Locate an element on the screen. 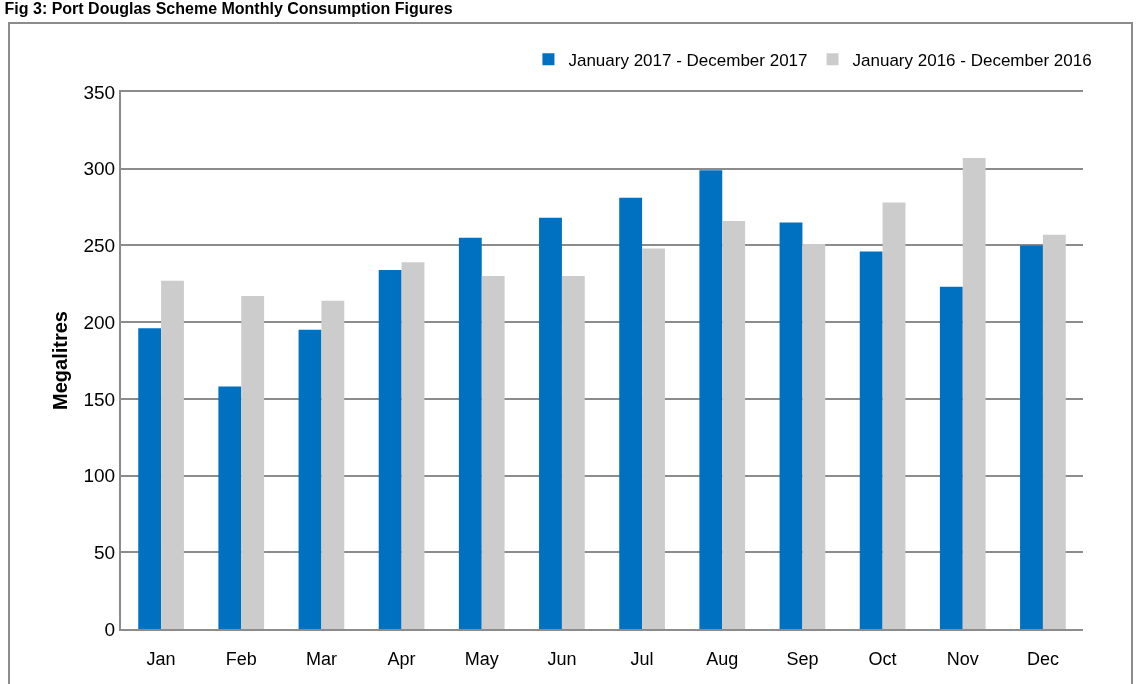 The image size is (1139, 684). x-tick-label: Apr is located at coordinates (401, 658).